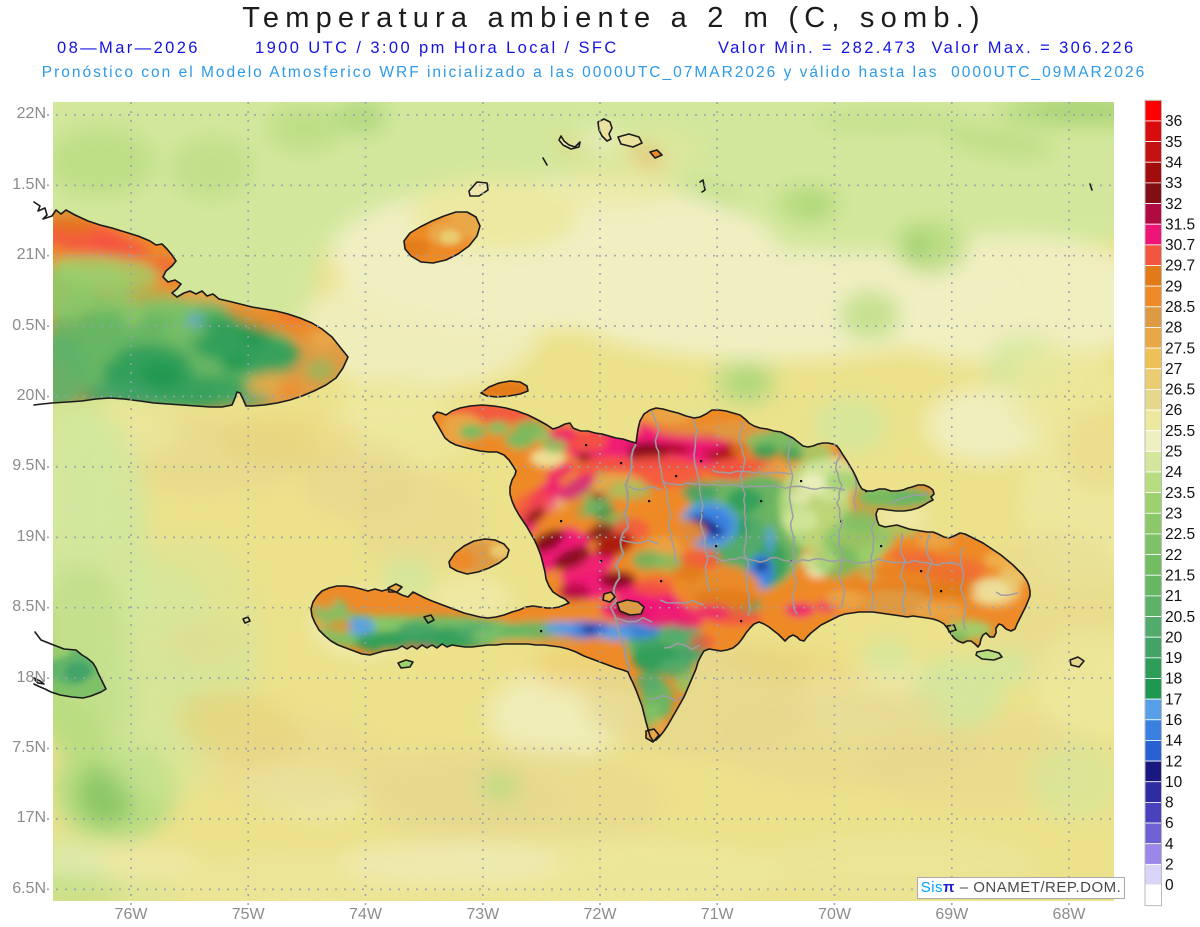 This screenshot has height=927, width=1200. I want to click on svg-text: 20.5, so click(1180, 617).